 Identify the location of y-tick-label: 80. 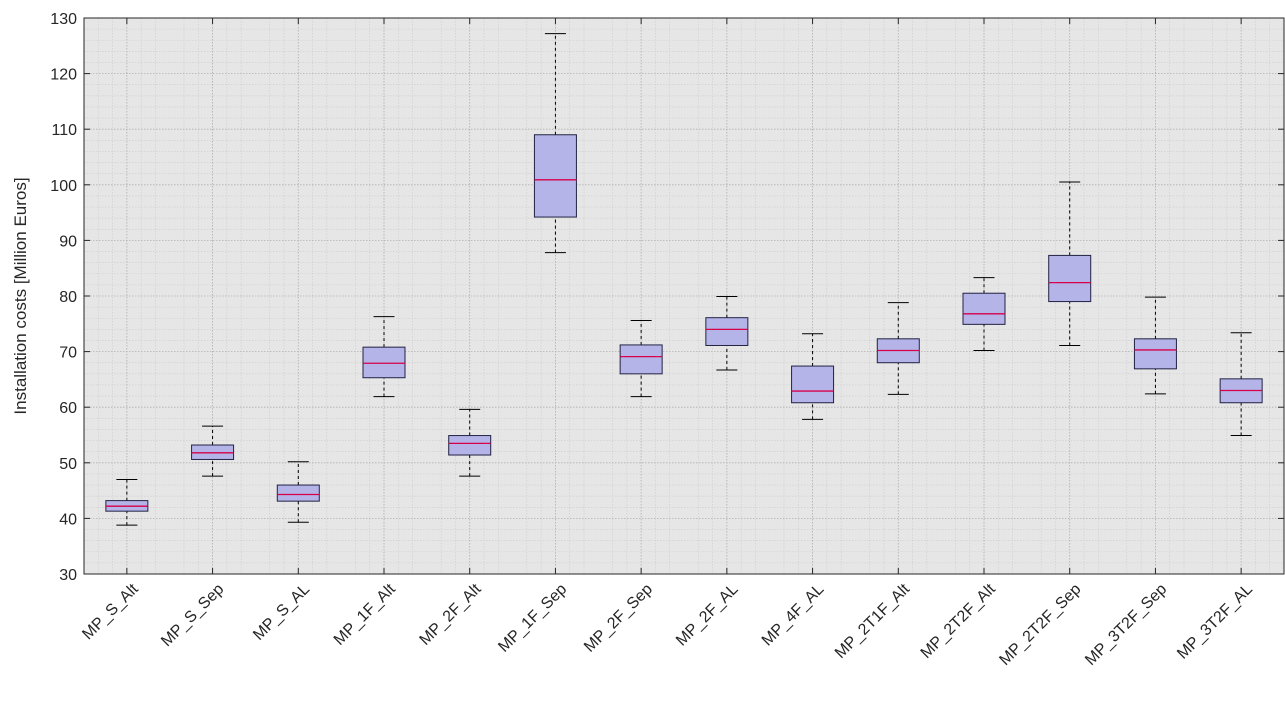
(68, 297).